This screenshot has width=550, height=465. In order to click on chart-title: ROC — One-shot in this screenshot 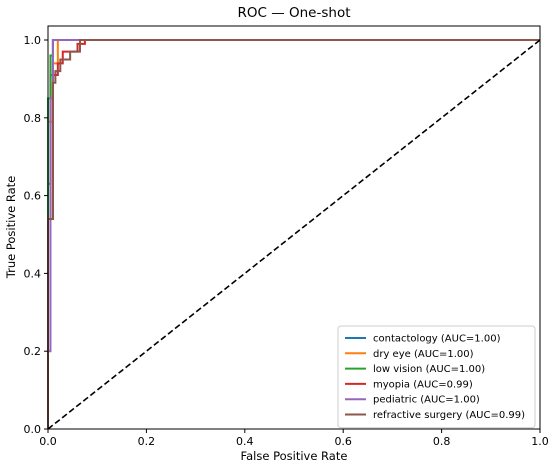, I will do `click(293, 13)`.